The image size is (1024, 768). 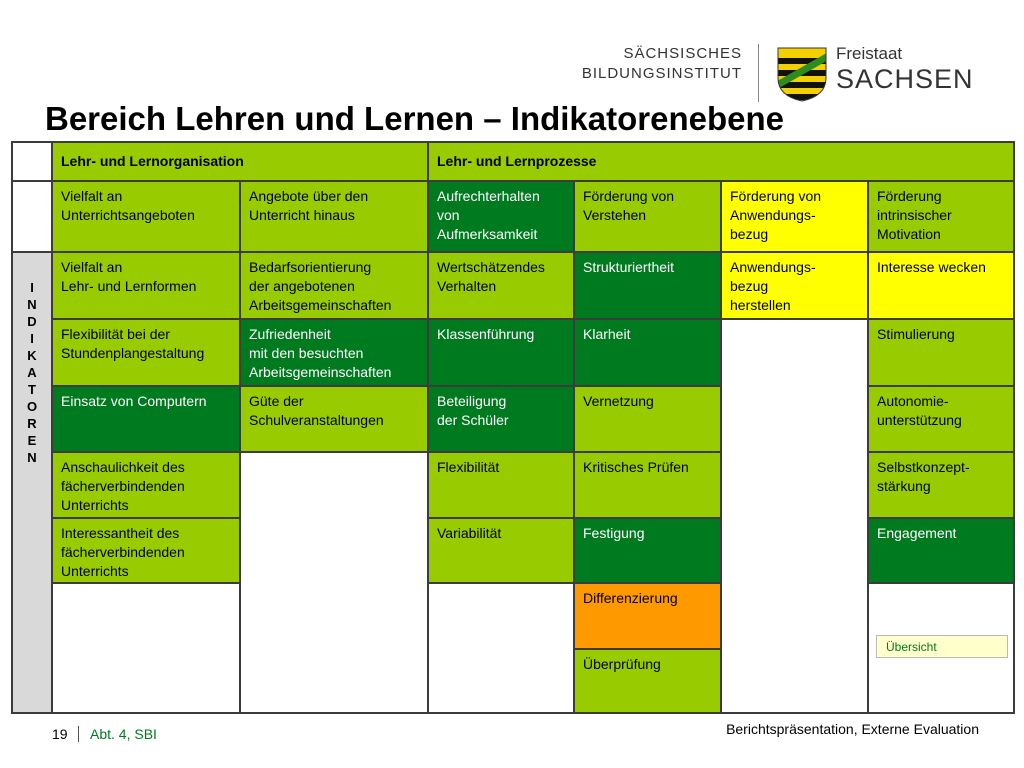 What do you see at coordinates (794, 285) in the screenshot?
I see `indicator-cell: Anwendungs- bezug herstellen` at bounding box center [794, 285].